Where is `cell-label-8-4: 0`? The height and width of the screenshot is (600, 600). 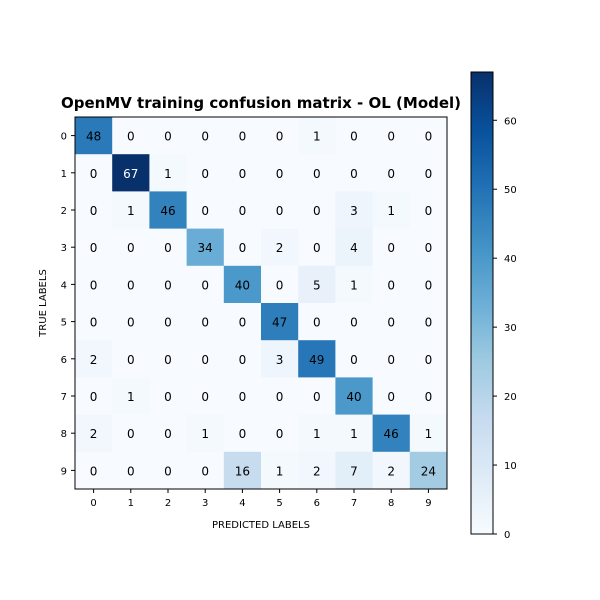 cell-label-8-4: 0 is located at coordinates (243, 434).